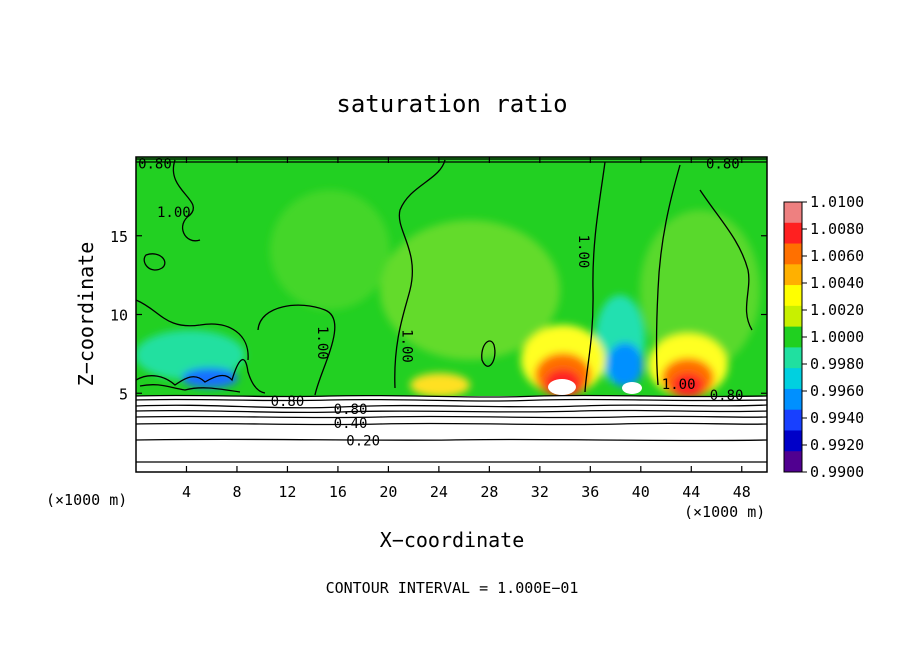 The image size is (904, 654). What do you see at coordinates (837, 364) in the screenshot?
I see `colorbar-label: 0.9980` at bounding box center [837, 364].